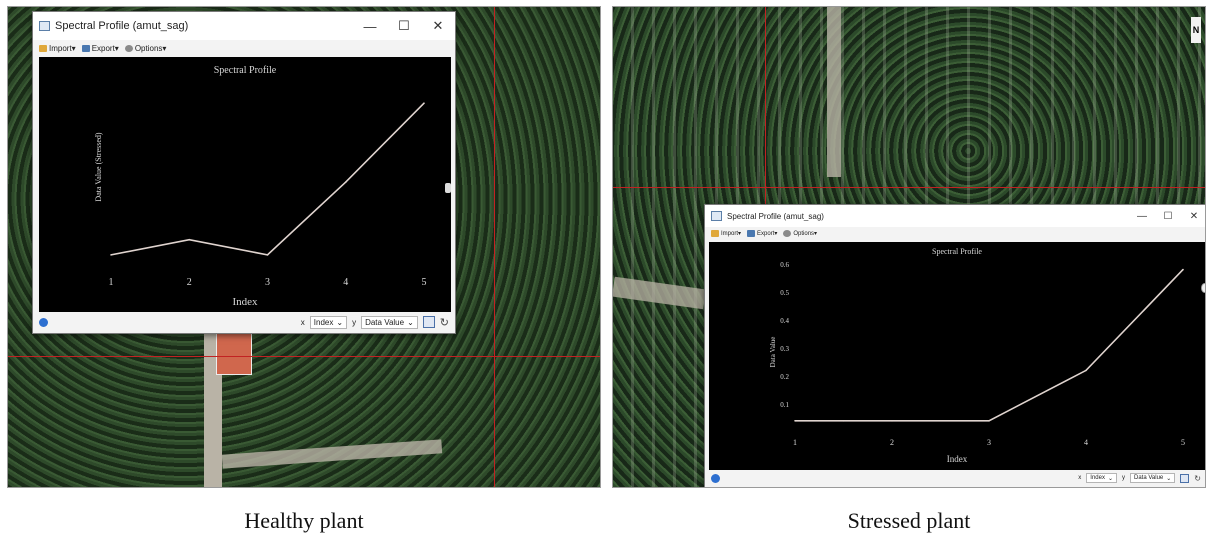 This screenshot has width=1208, height=543. Describe the element at coordinates (234, 354) in the screenshot. I see `building` at that location.